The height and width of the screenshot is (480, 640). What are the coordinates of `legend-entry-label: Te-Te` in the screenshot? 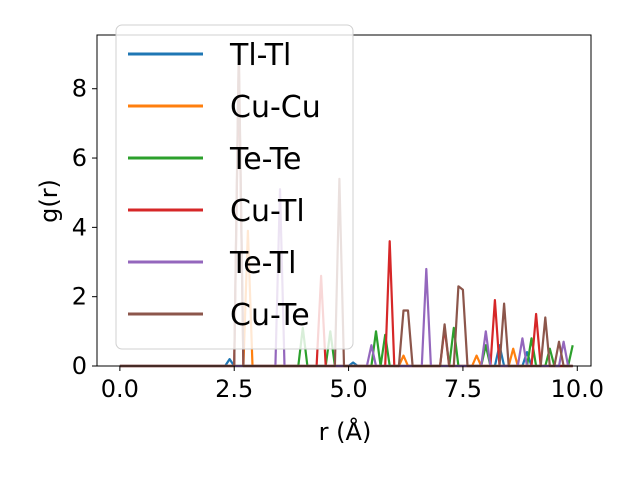 It's located at (265, 159).